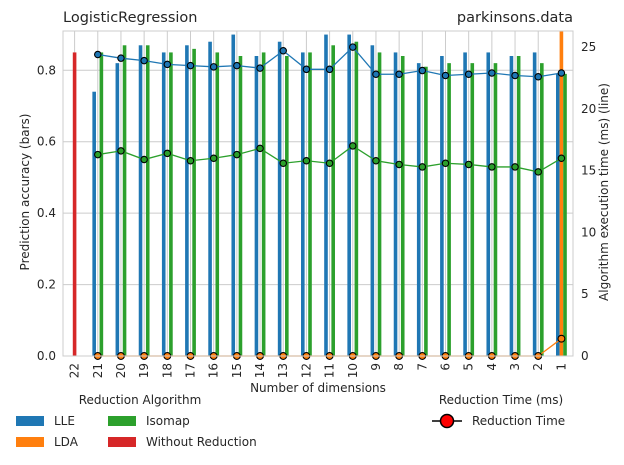 The image size is (624, 465). I want to click on y-tick-left-label: 0.4, so click(46, 213).